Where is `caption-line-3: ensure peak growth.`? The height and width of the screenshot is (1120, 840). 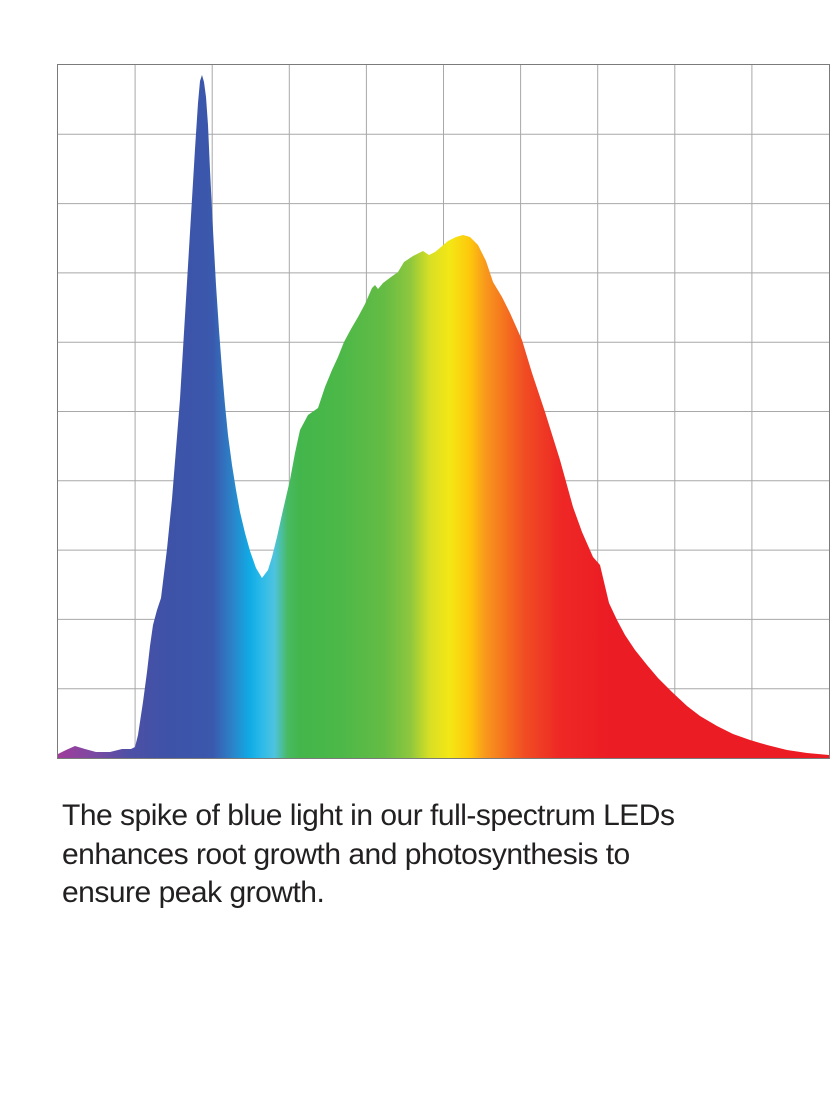 caption-line-3: ensure peak growth. is located at coordinates (193, 892).